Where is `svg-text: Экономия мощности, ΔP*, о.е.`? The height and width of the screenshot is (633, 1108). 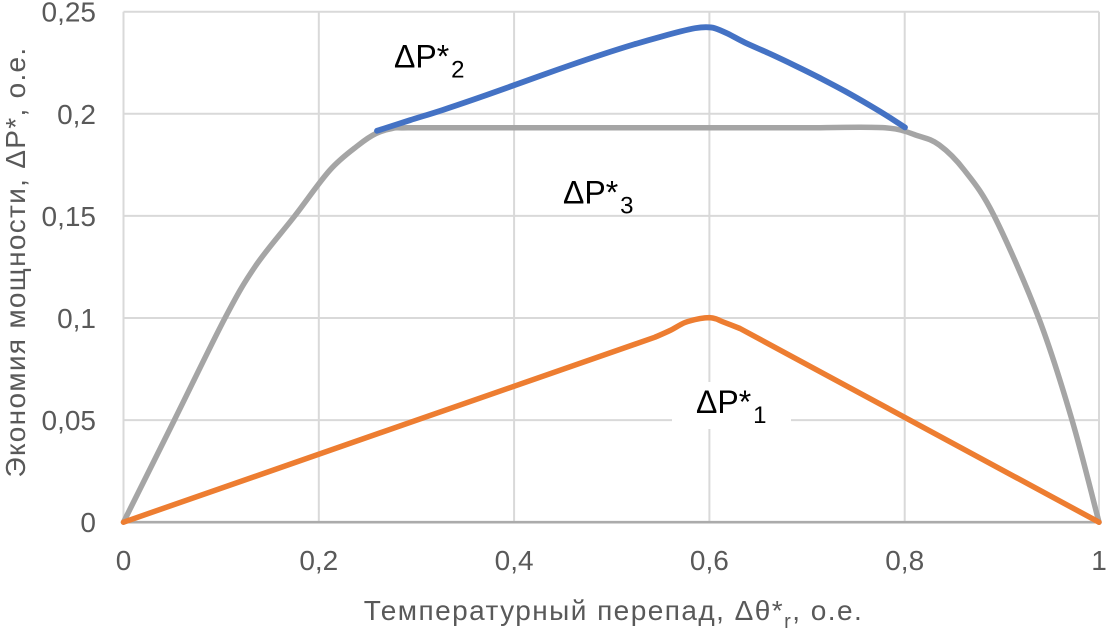 svg-text: Экономия мощности, ΔP*, о.е. is located at coordinates (15, 262).